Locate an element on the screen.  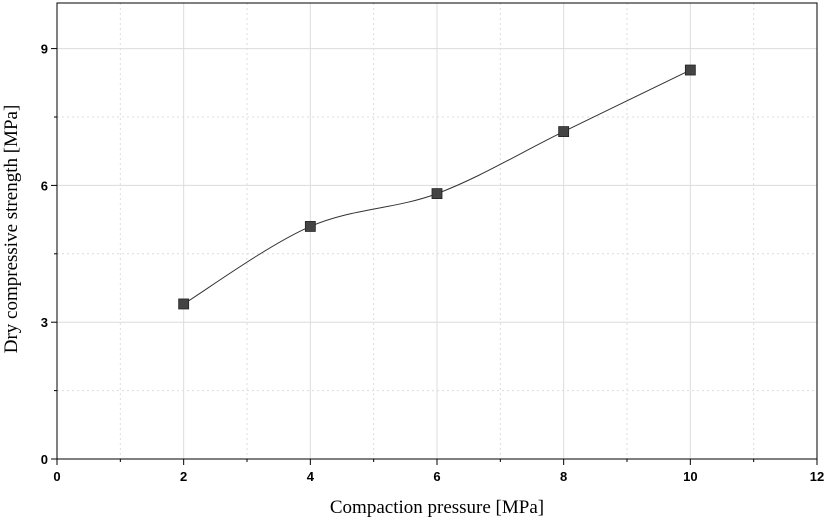
x-tick-label: 12 is located at coordinates (817, 476).